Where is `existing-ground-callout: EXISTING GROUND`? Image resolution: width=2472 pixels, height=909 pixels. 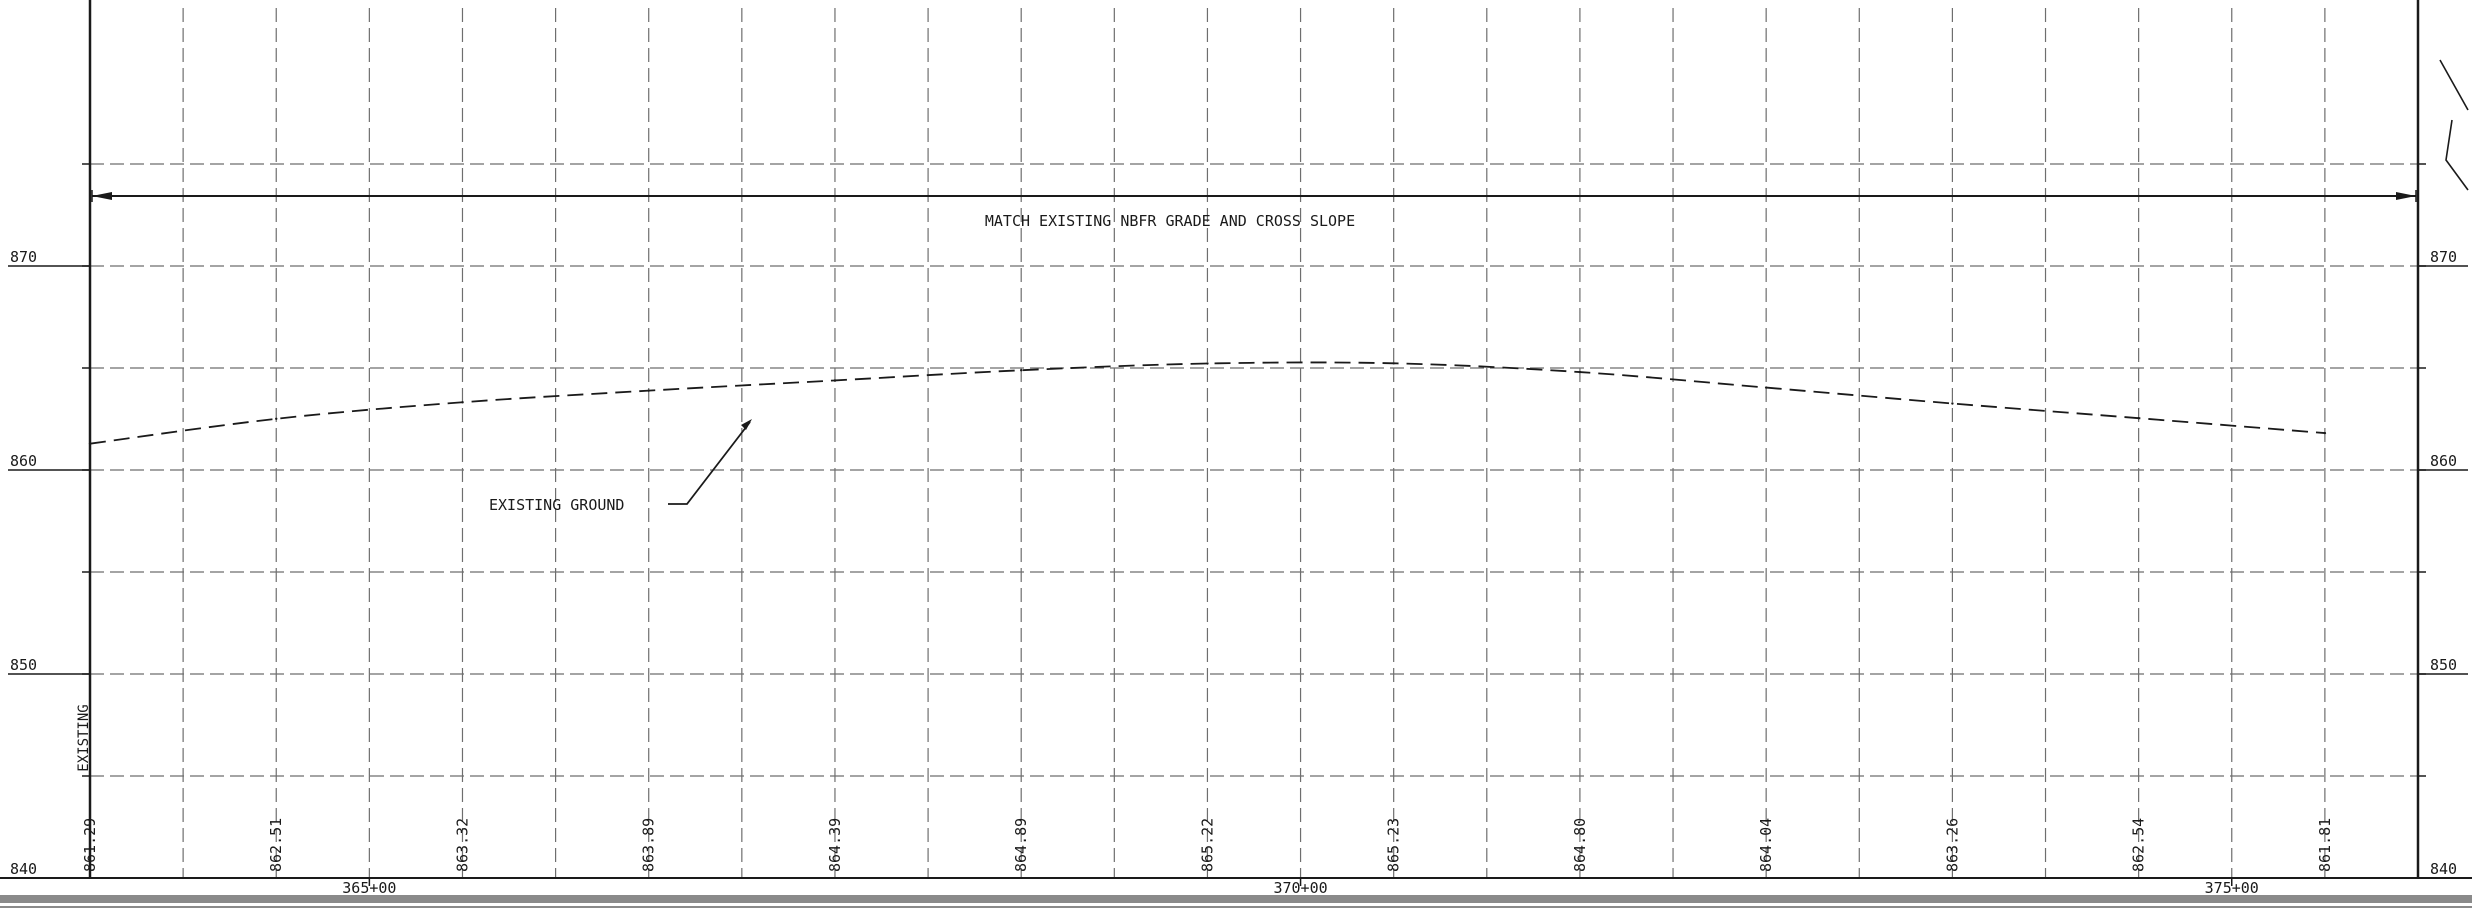 existing-ground-callout: EXISTING GROUND is located at coordinates (556, 505).